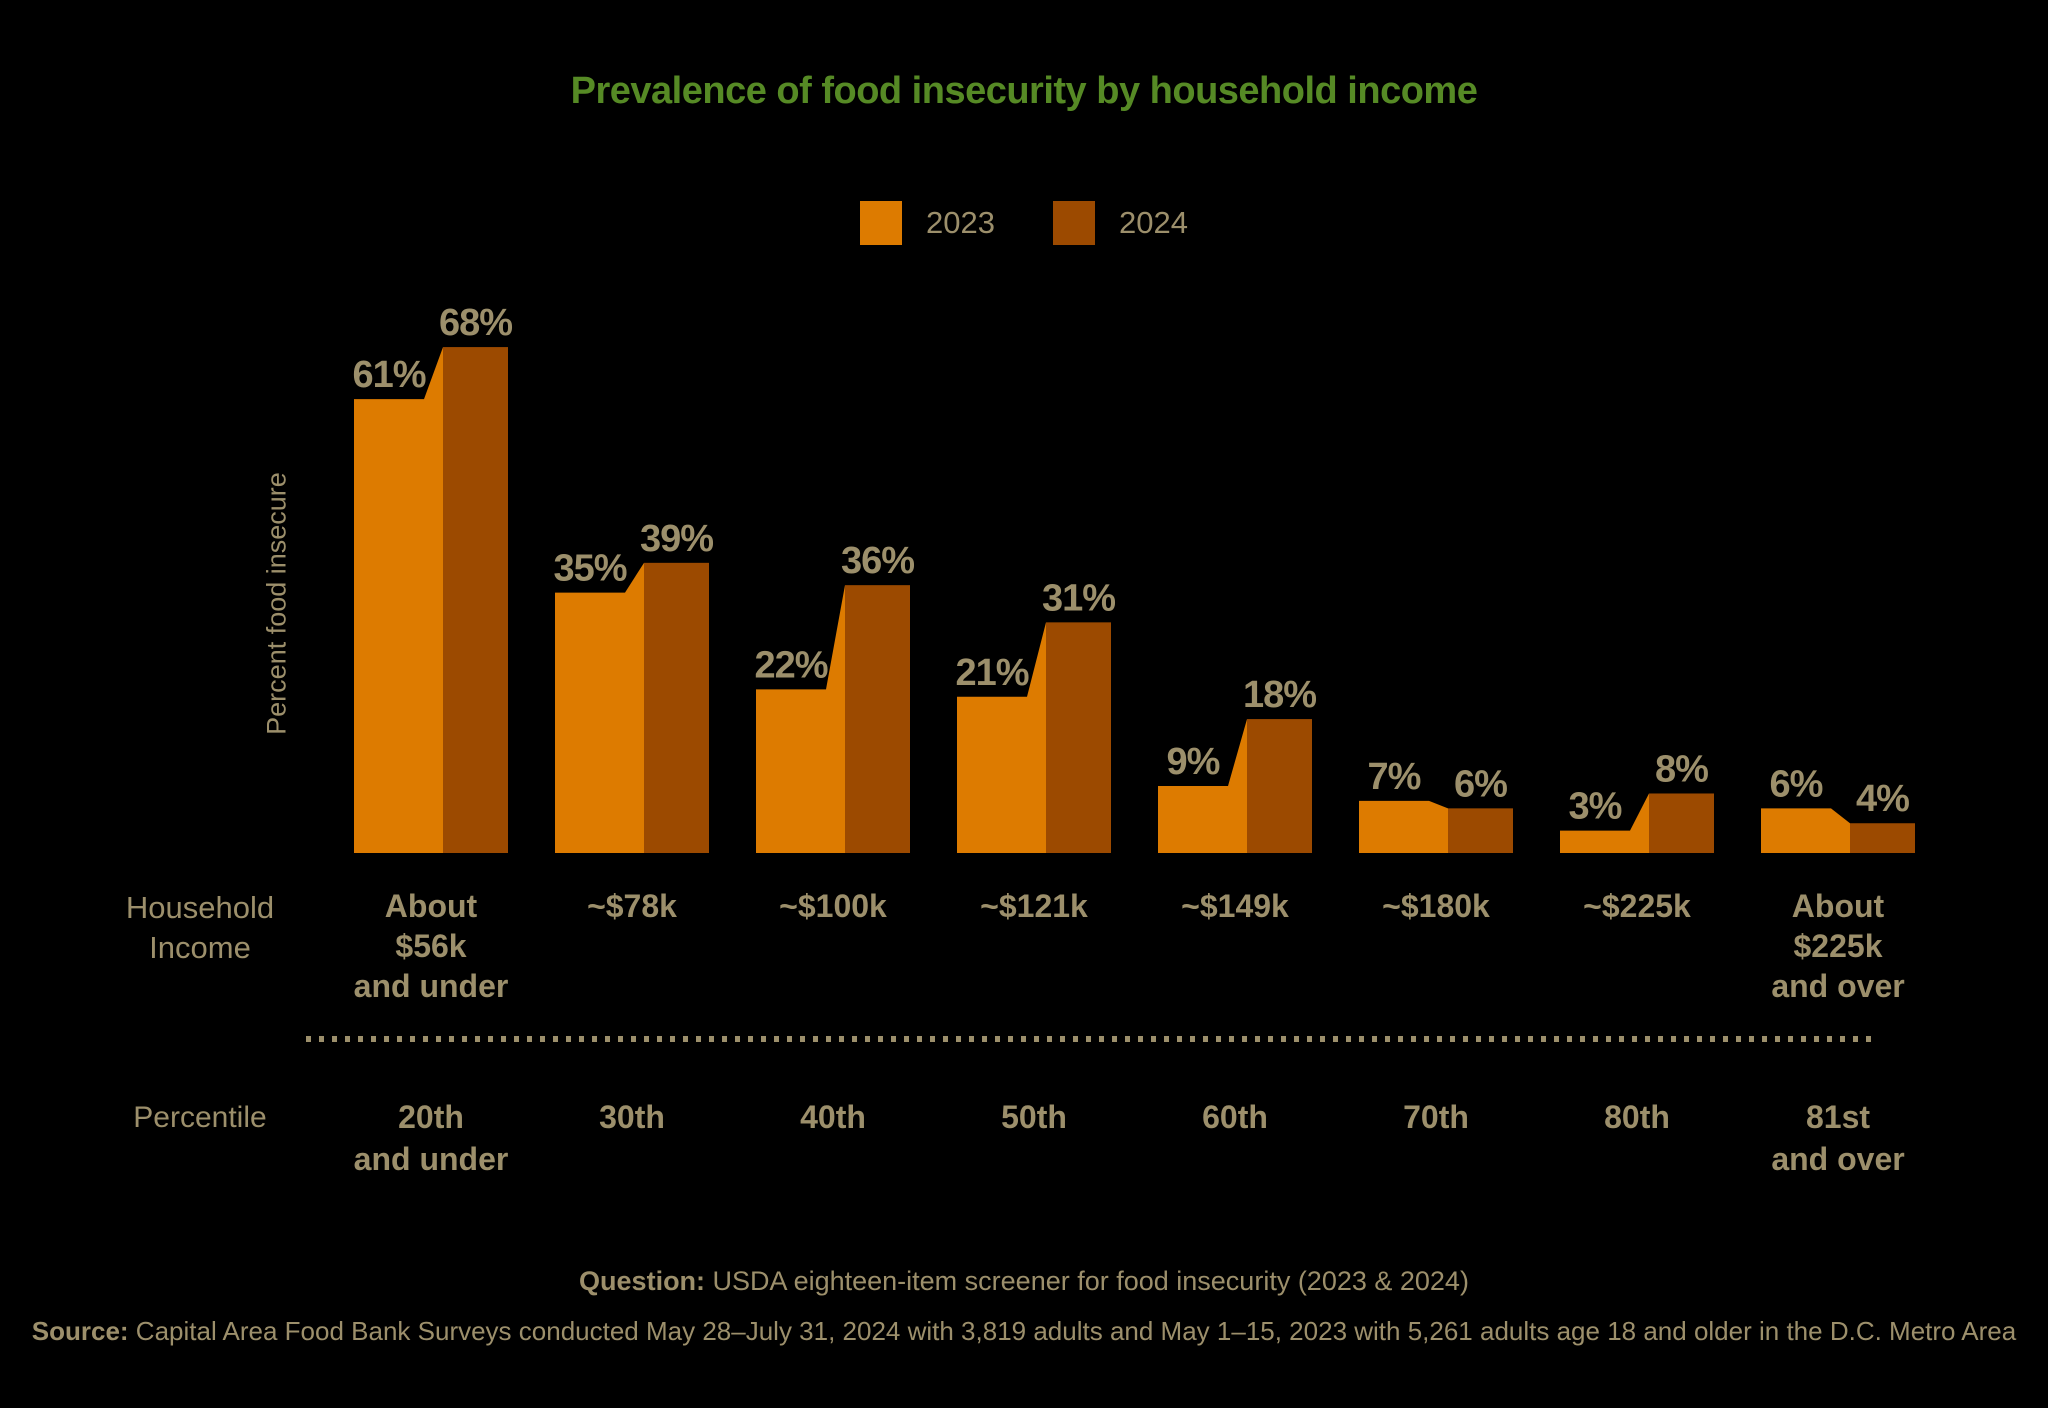  I want to click on value-label-2023-group-1: 35%, so click(589, 569).